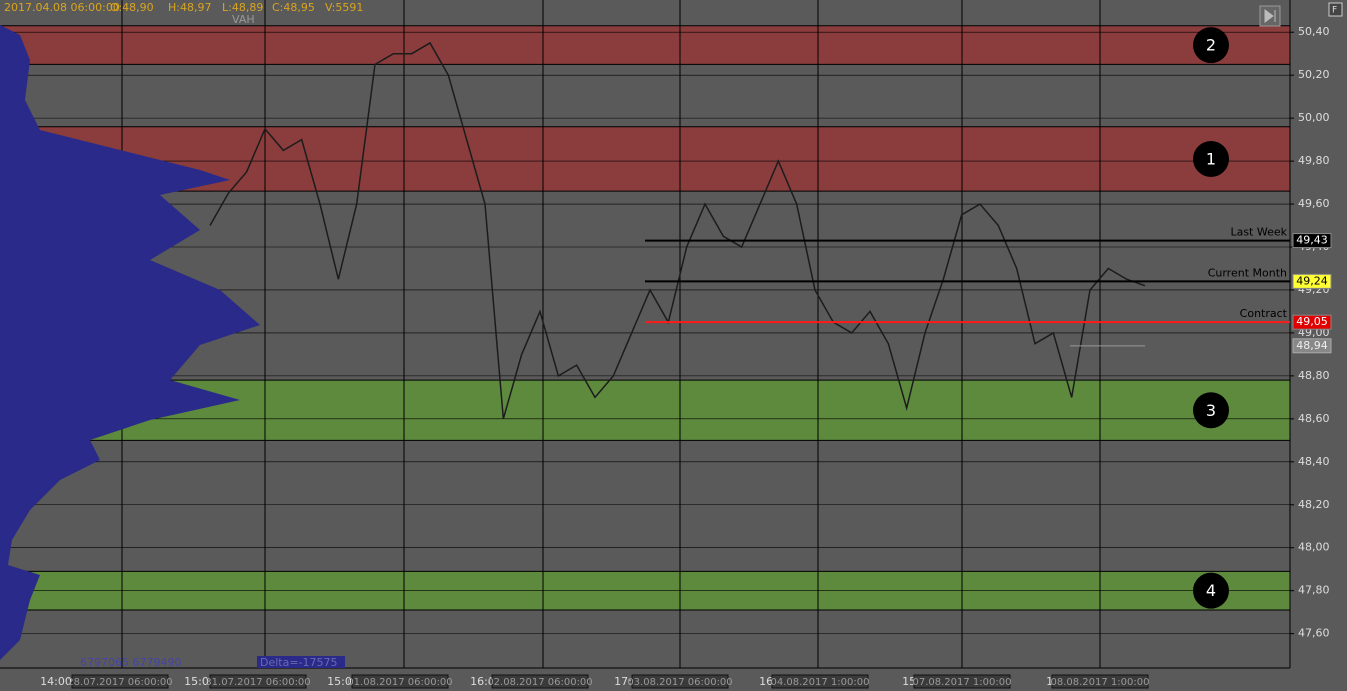 The height and width of the screenshot is (691, 1347). What do you see at coordinates (1314, 547) in the screenshot?
I see `y-tick-label: 48,00` at bounding box center [1314, 547].